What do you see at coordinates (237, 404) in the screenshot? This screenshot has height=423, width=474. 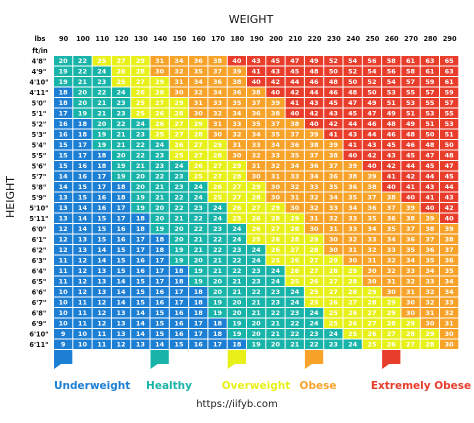 I see `footer-url: https://iifyb.com` at bounding box center [237, 404].